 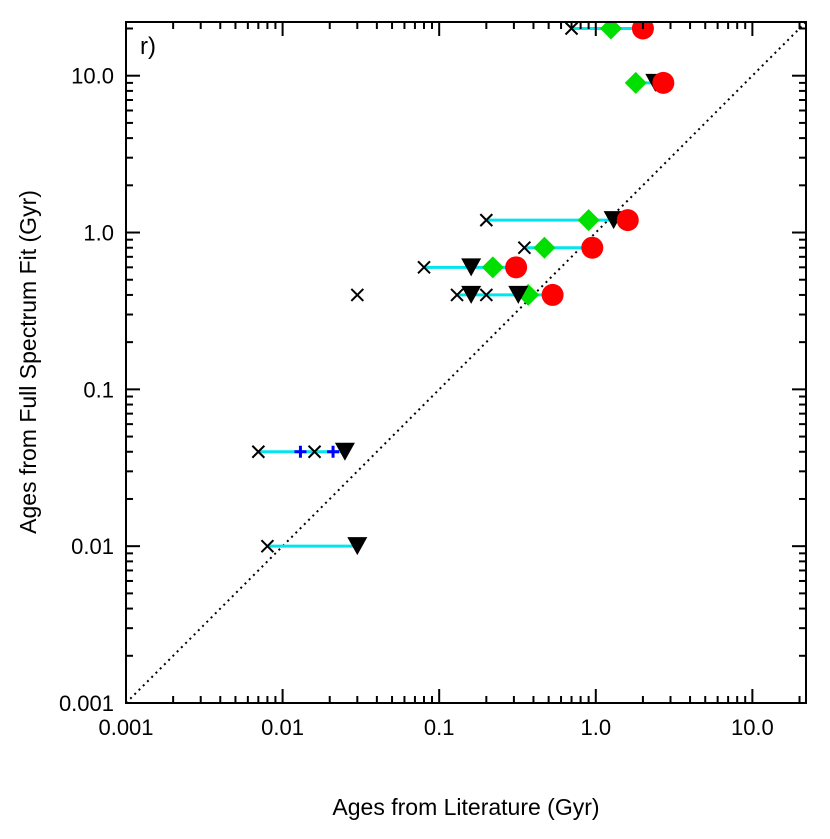 What do you see at coordinates (148, 46) in the screenshot?
I see `panel-label: r)` at bounding box center [148, 46].